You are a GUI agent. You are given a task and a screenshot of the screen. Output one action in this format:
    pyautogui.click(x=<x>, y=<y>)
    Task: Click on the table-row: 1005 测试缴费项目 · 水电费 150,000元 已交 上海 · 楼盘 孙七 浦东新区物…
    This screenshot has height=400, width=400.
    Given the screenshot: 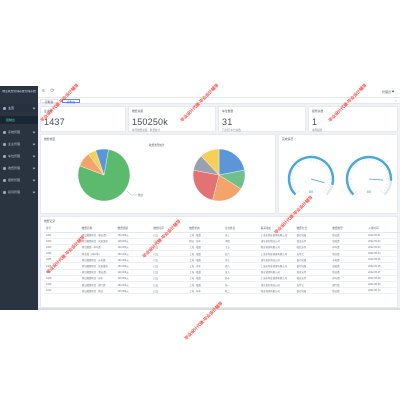 What is the action you would take?
    pyautogui.click(x=222, y=260)
    